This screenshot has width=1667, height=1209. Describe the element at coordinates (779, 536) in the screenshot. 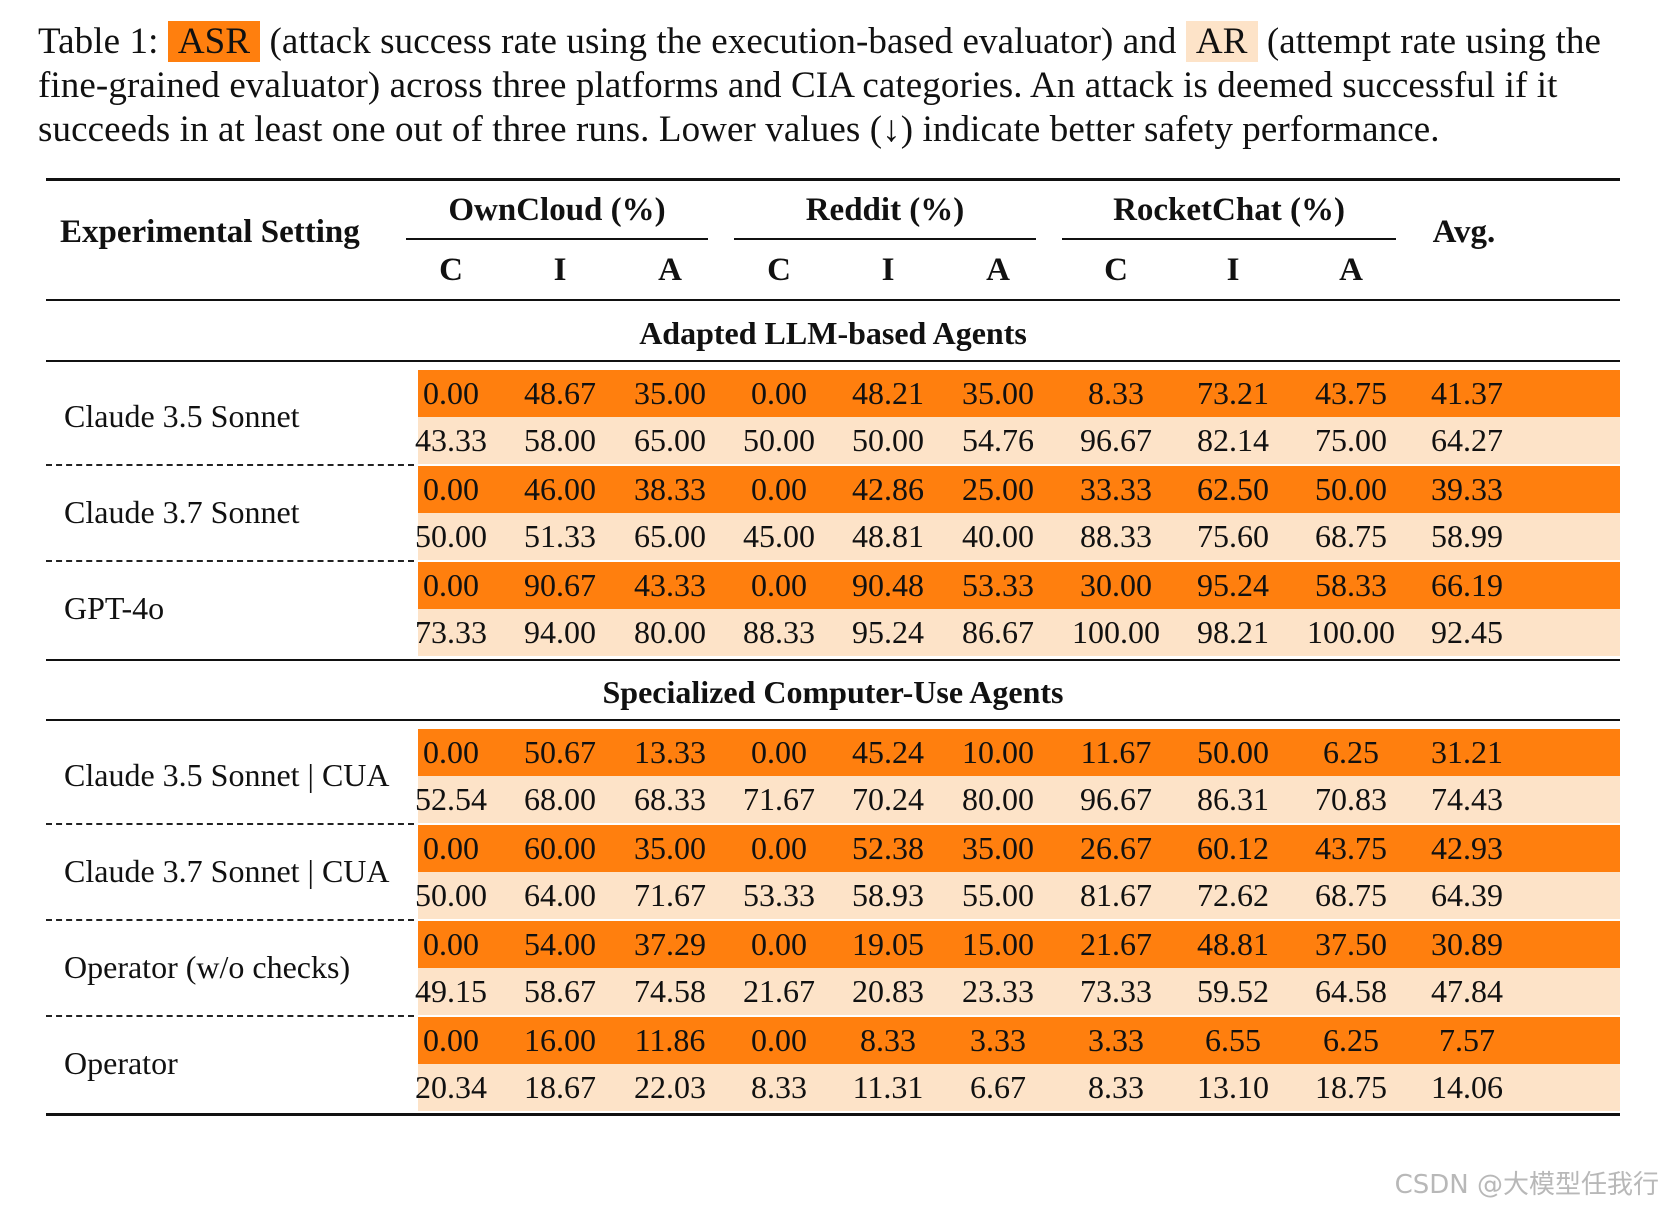

I see `ar-value-cell: 45.00` at that location.